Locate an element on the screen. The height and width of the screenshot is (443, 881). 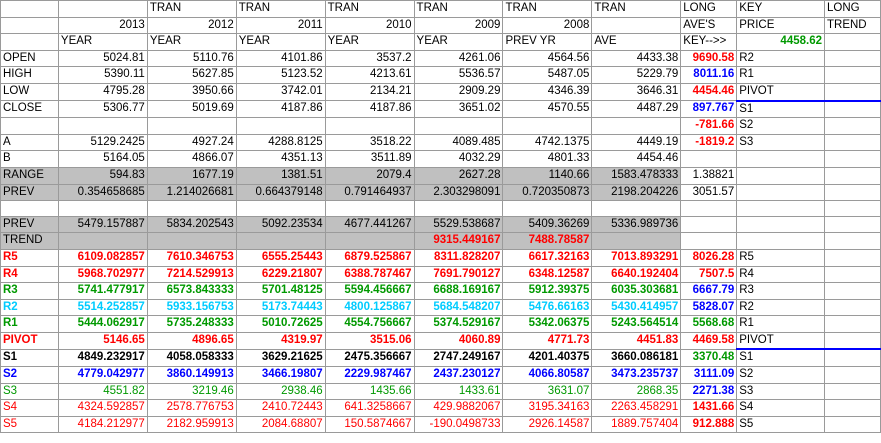
cell: R3 is located at coordinates (29, 291).